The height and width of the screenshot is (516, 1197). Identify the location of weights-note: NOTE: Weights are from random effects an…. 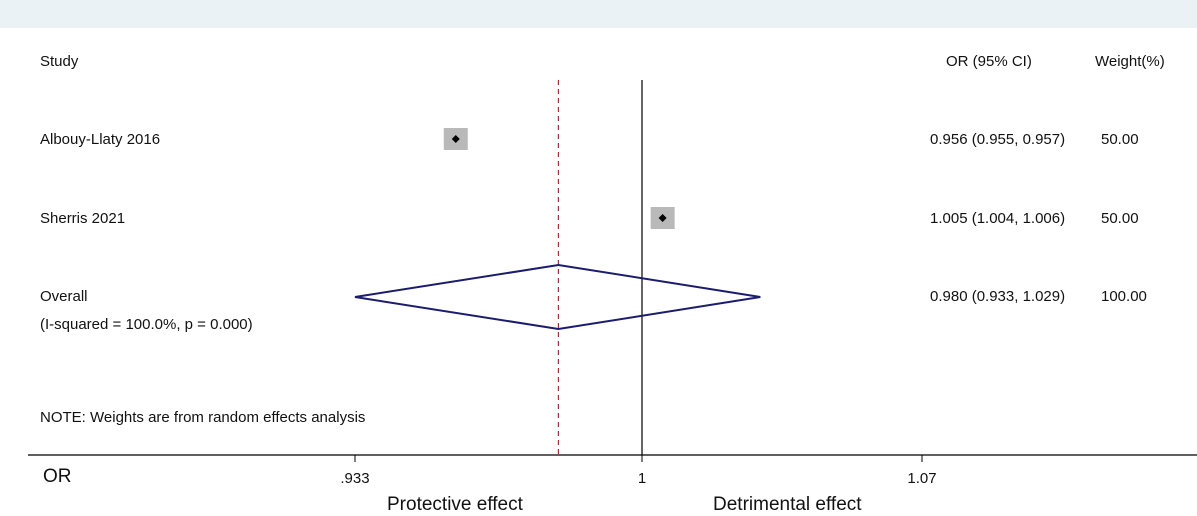
(203, 417).